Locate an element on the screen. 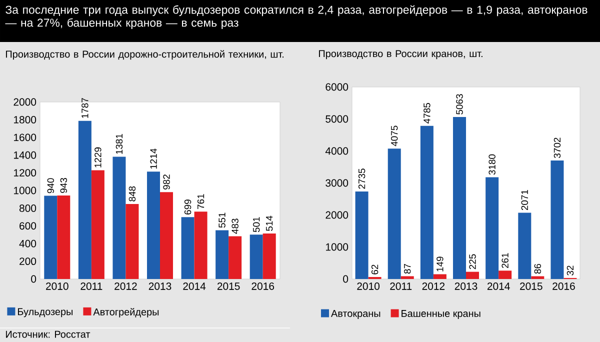 The image size is (600, 342). data-label: 982 is located at coordinates (166, 182).